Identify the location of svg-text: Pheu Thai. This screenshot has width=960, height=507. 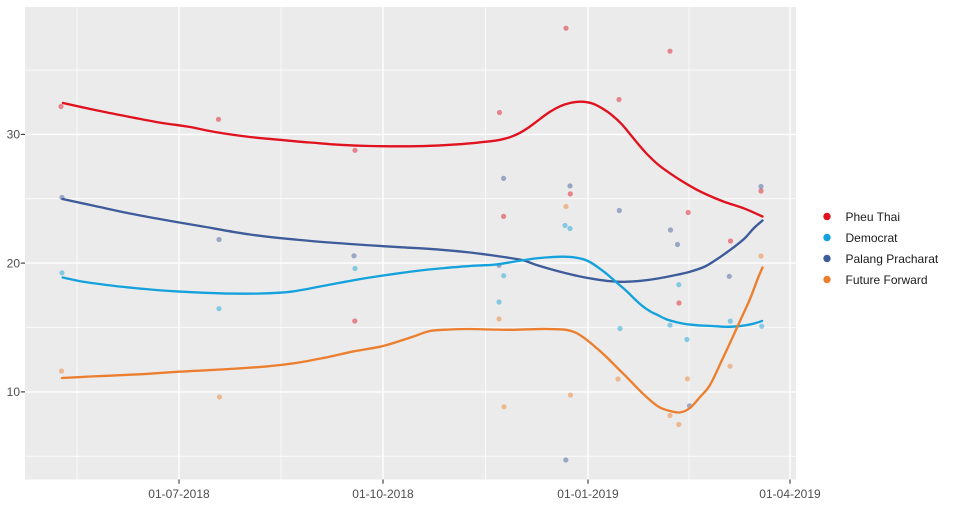
(873, 217).